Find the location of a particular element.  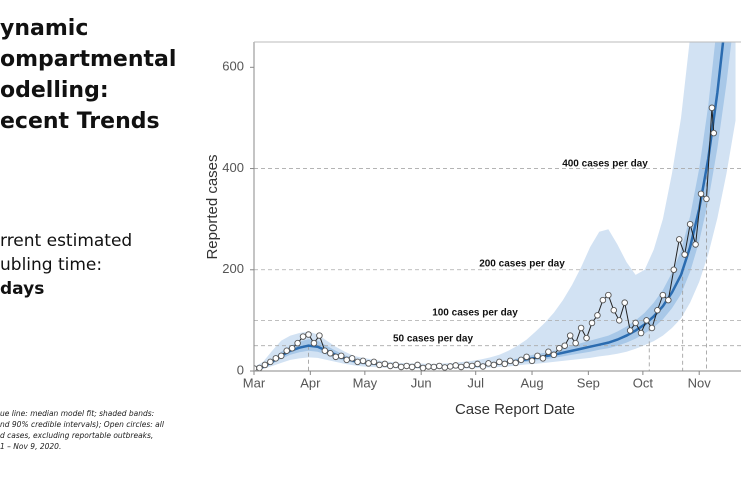

y-tick-label: 200 is located at coordinates (233, 268).